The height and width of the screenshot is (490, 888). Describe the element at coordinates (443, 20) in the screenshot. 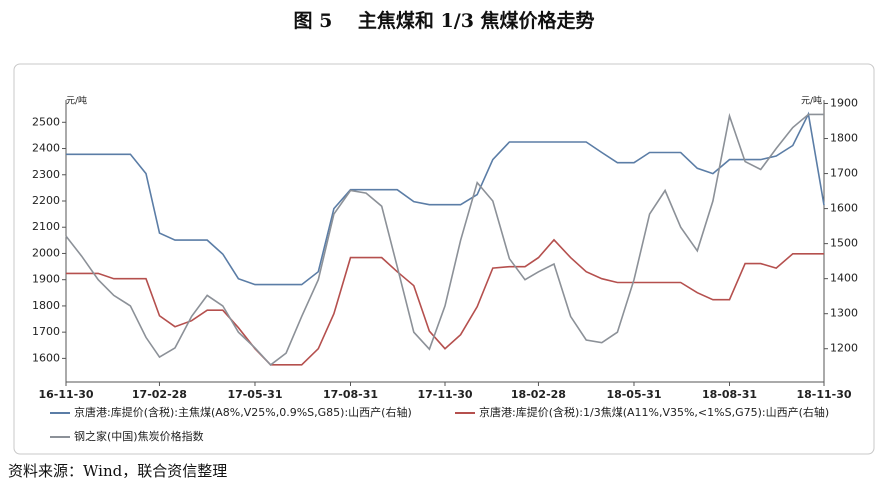

I see `chart-title: 图 5 主焦煤和 1/3 焦煤价格走势` at that location.